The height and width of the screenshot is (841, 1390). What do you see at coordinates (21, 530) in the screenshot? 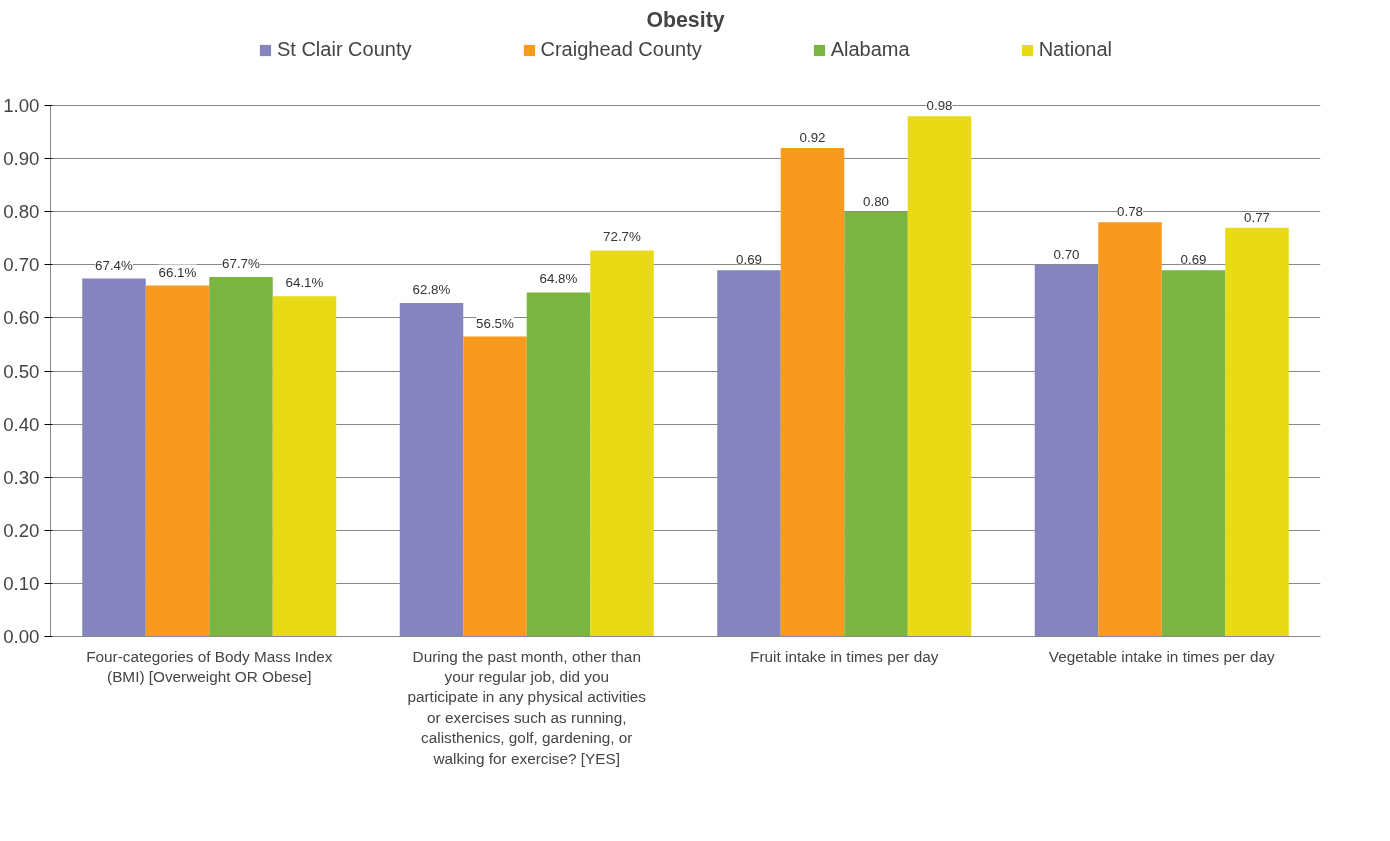
I see `y-tick-label: 0.20` at bounding box center [21, 530].